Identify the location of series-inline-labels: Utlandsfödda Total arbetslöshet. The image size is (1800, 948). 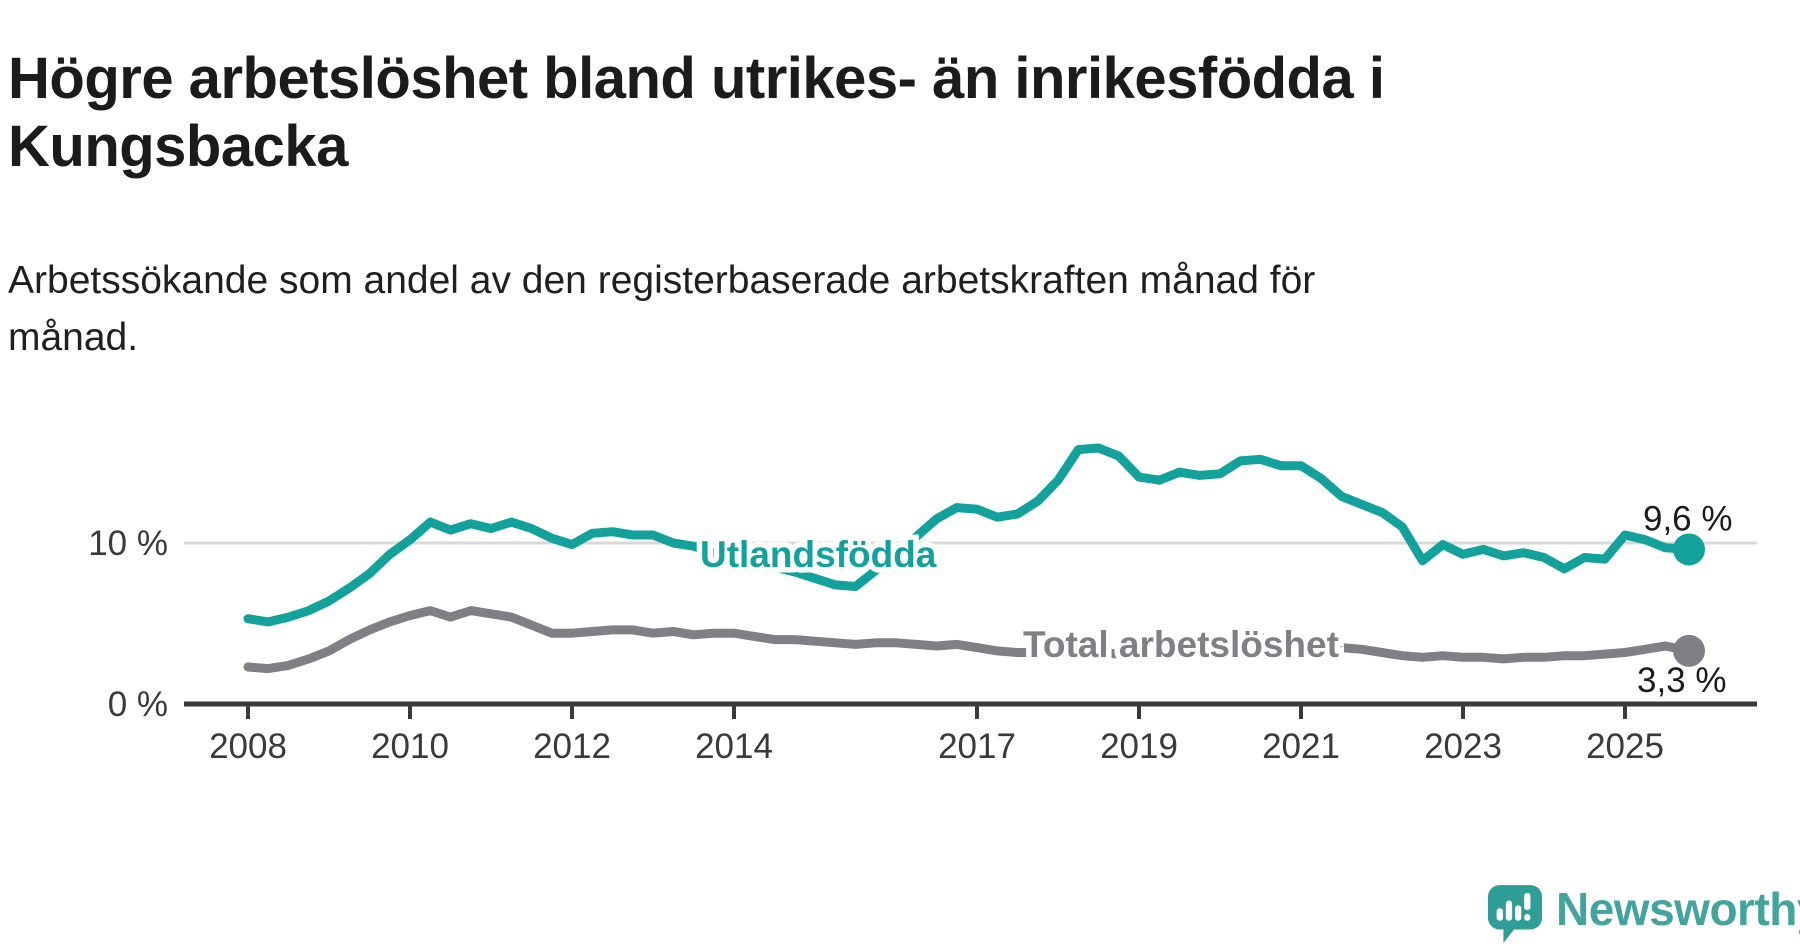
(1020, 600).